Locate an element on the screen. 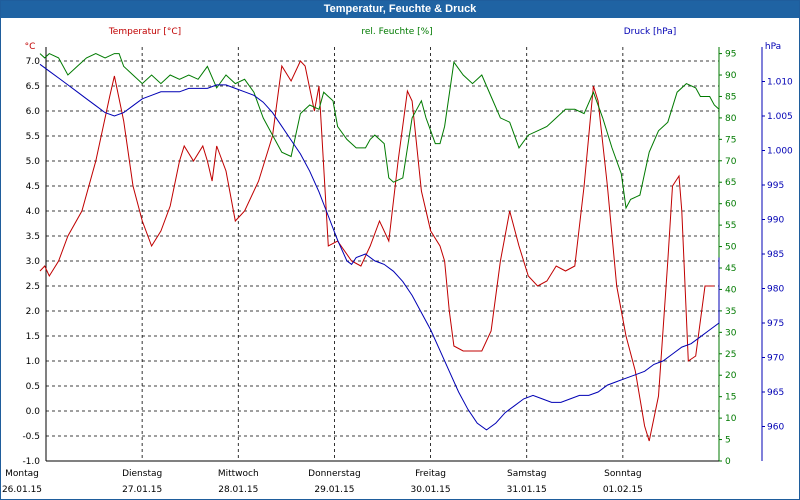 This screenshot has width=800, height=500. x-tick-day: Freitag is located at coordinates (430, 474).